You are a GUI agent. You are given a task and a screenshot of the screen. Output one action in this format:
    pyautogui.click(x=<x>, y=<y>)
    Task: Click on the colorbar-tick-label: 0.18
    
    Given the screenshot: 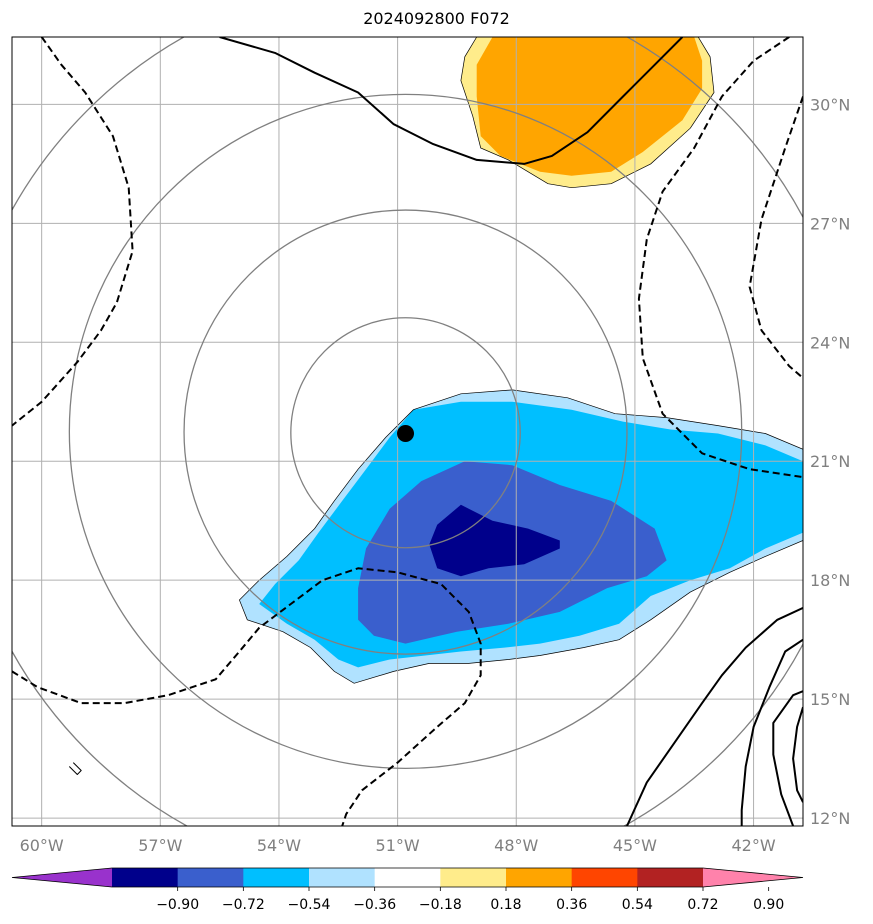 What is the action you would take?
    pyautogui.click(x=505, y=905)
    